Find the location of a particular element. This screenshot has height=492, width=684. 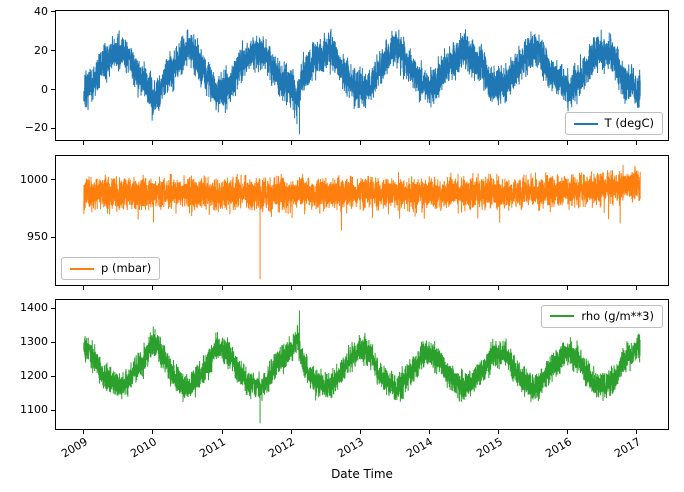

legend-pressure: p (mbar) is located at coordinates (111, 268).